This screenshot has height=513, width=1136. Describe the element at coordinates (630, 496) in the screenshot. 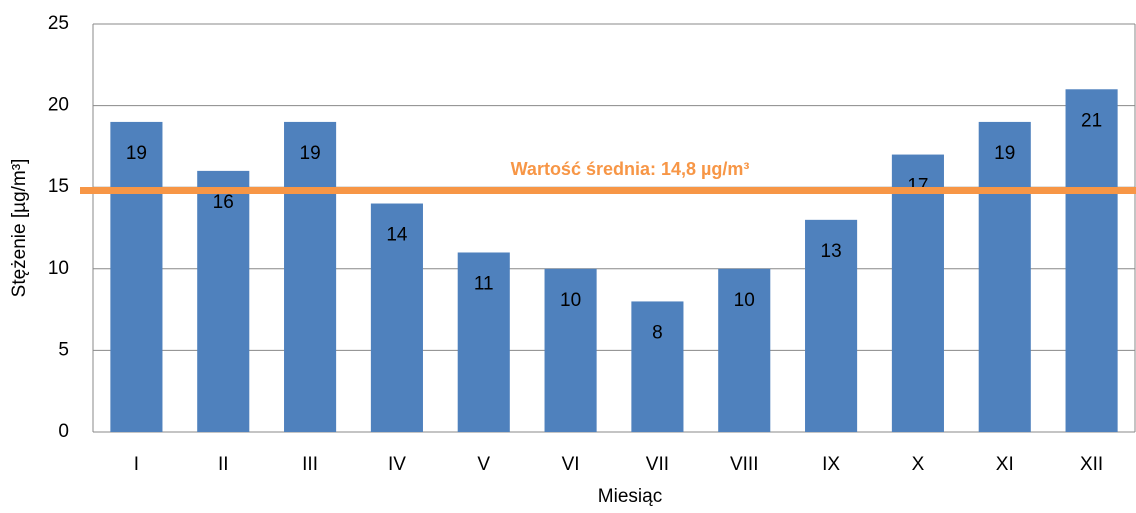

I see `x-axis-label: Miesiąc` at that location.